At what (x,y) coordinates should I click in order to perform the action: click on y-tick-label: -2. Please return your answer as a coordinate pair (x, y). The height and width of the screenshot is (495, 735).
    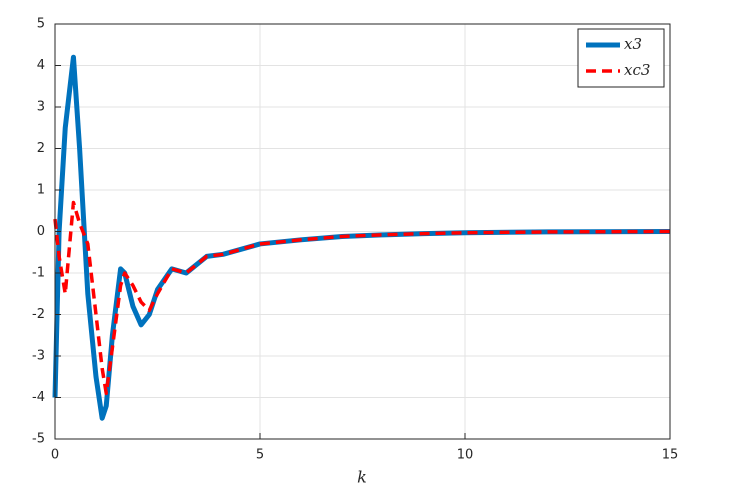
    Looking at the image, I should click on (38, 314).